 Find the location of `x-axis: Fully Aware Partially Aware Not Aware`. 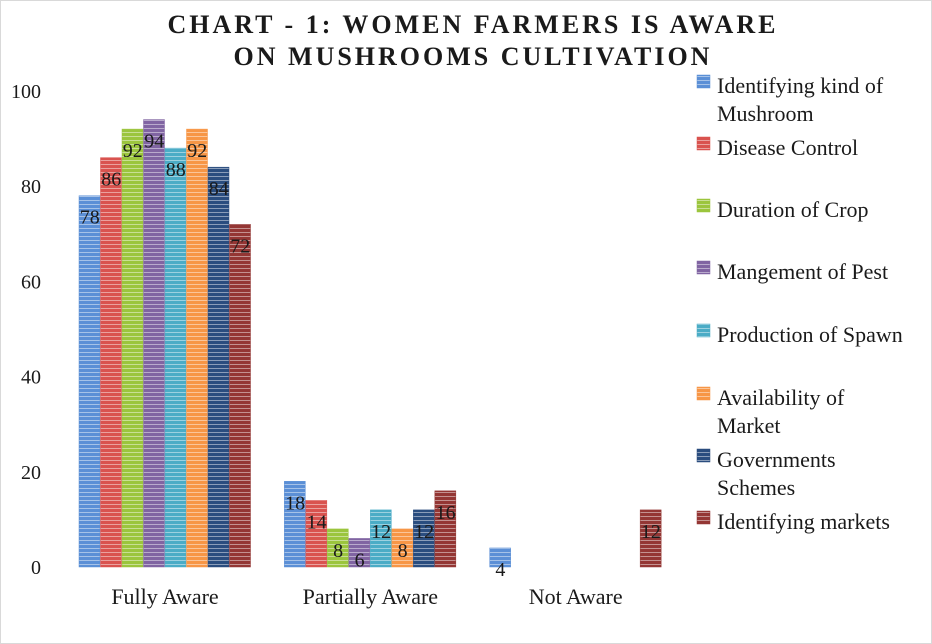

x-axis: Fully Aware Partially Aware Not Aware is located at coordinates (366, 596).